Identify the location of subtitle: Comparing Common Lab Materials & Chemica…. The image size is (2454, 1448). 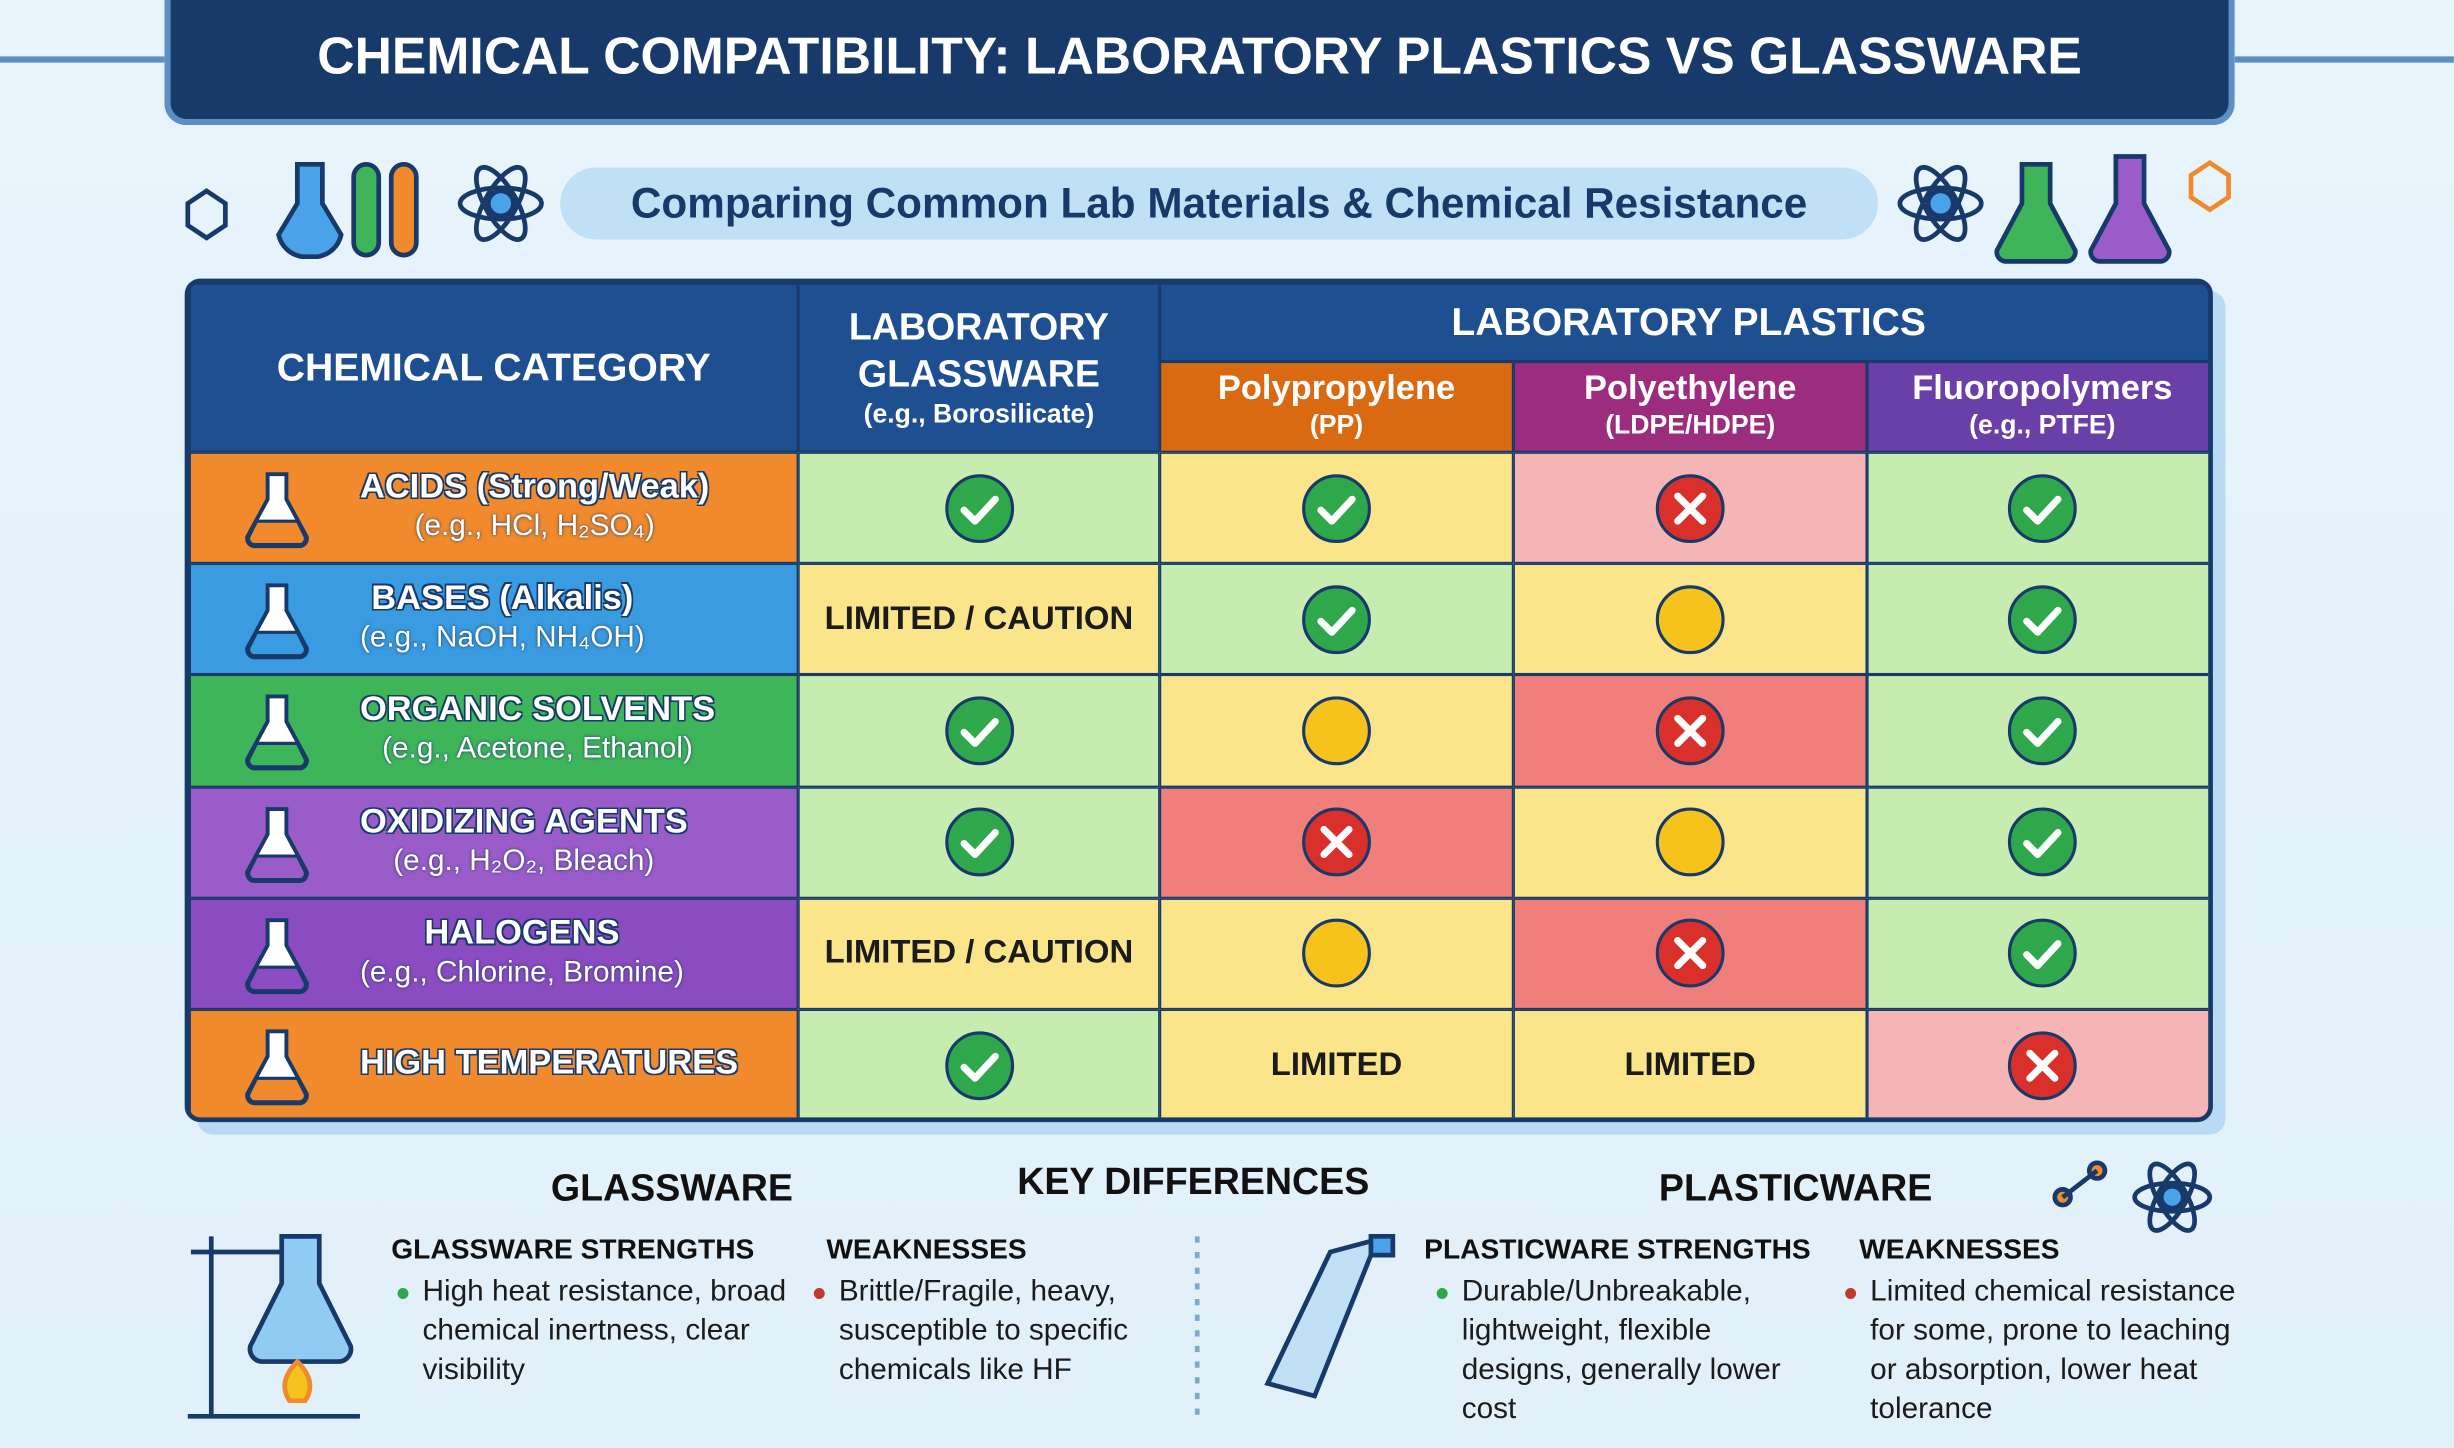
(1219, 203).